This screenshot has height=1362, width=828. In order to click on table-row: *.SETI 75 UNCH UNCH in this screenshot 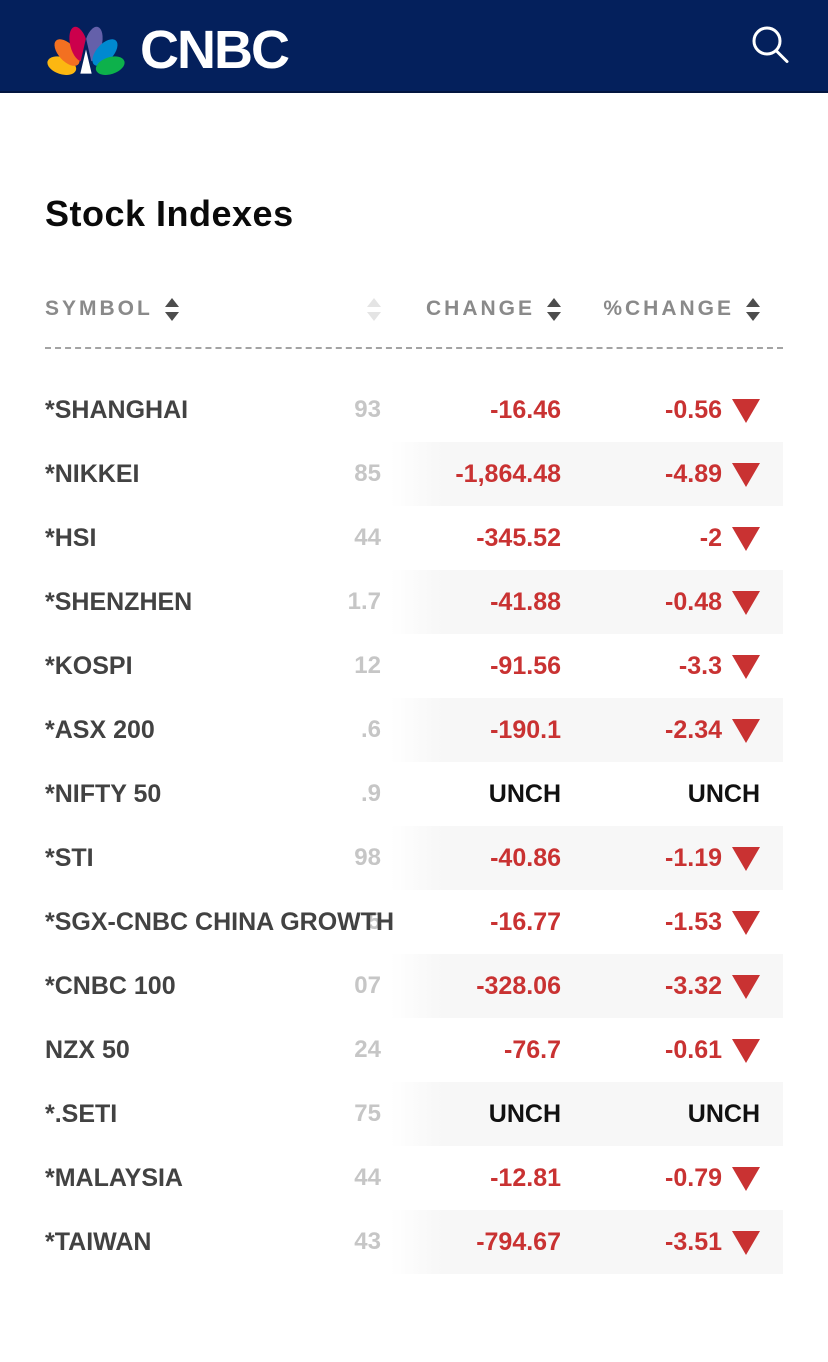, I will do `click(414, 1114)`.